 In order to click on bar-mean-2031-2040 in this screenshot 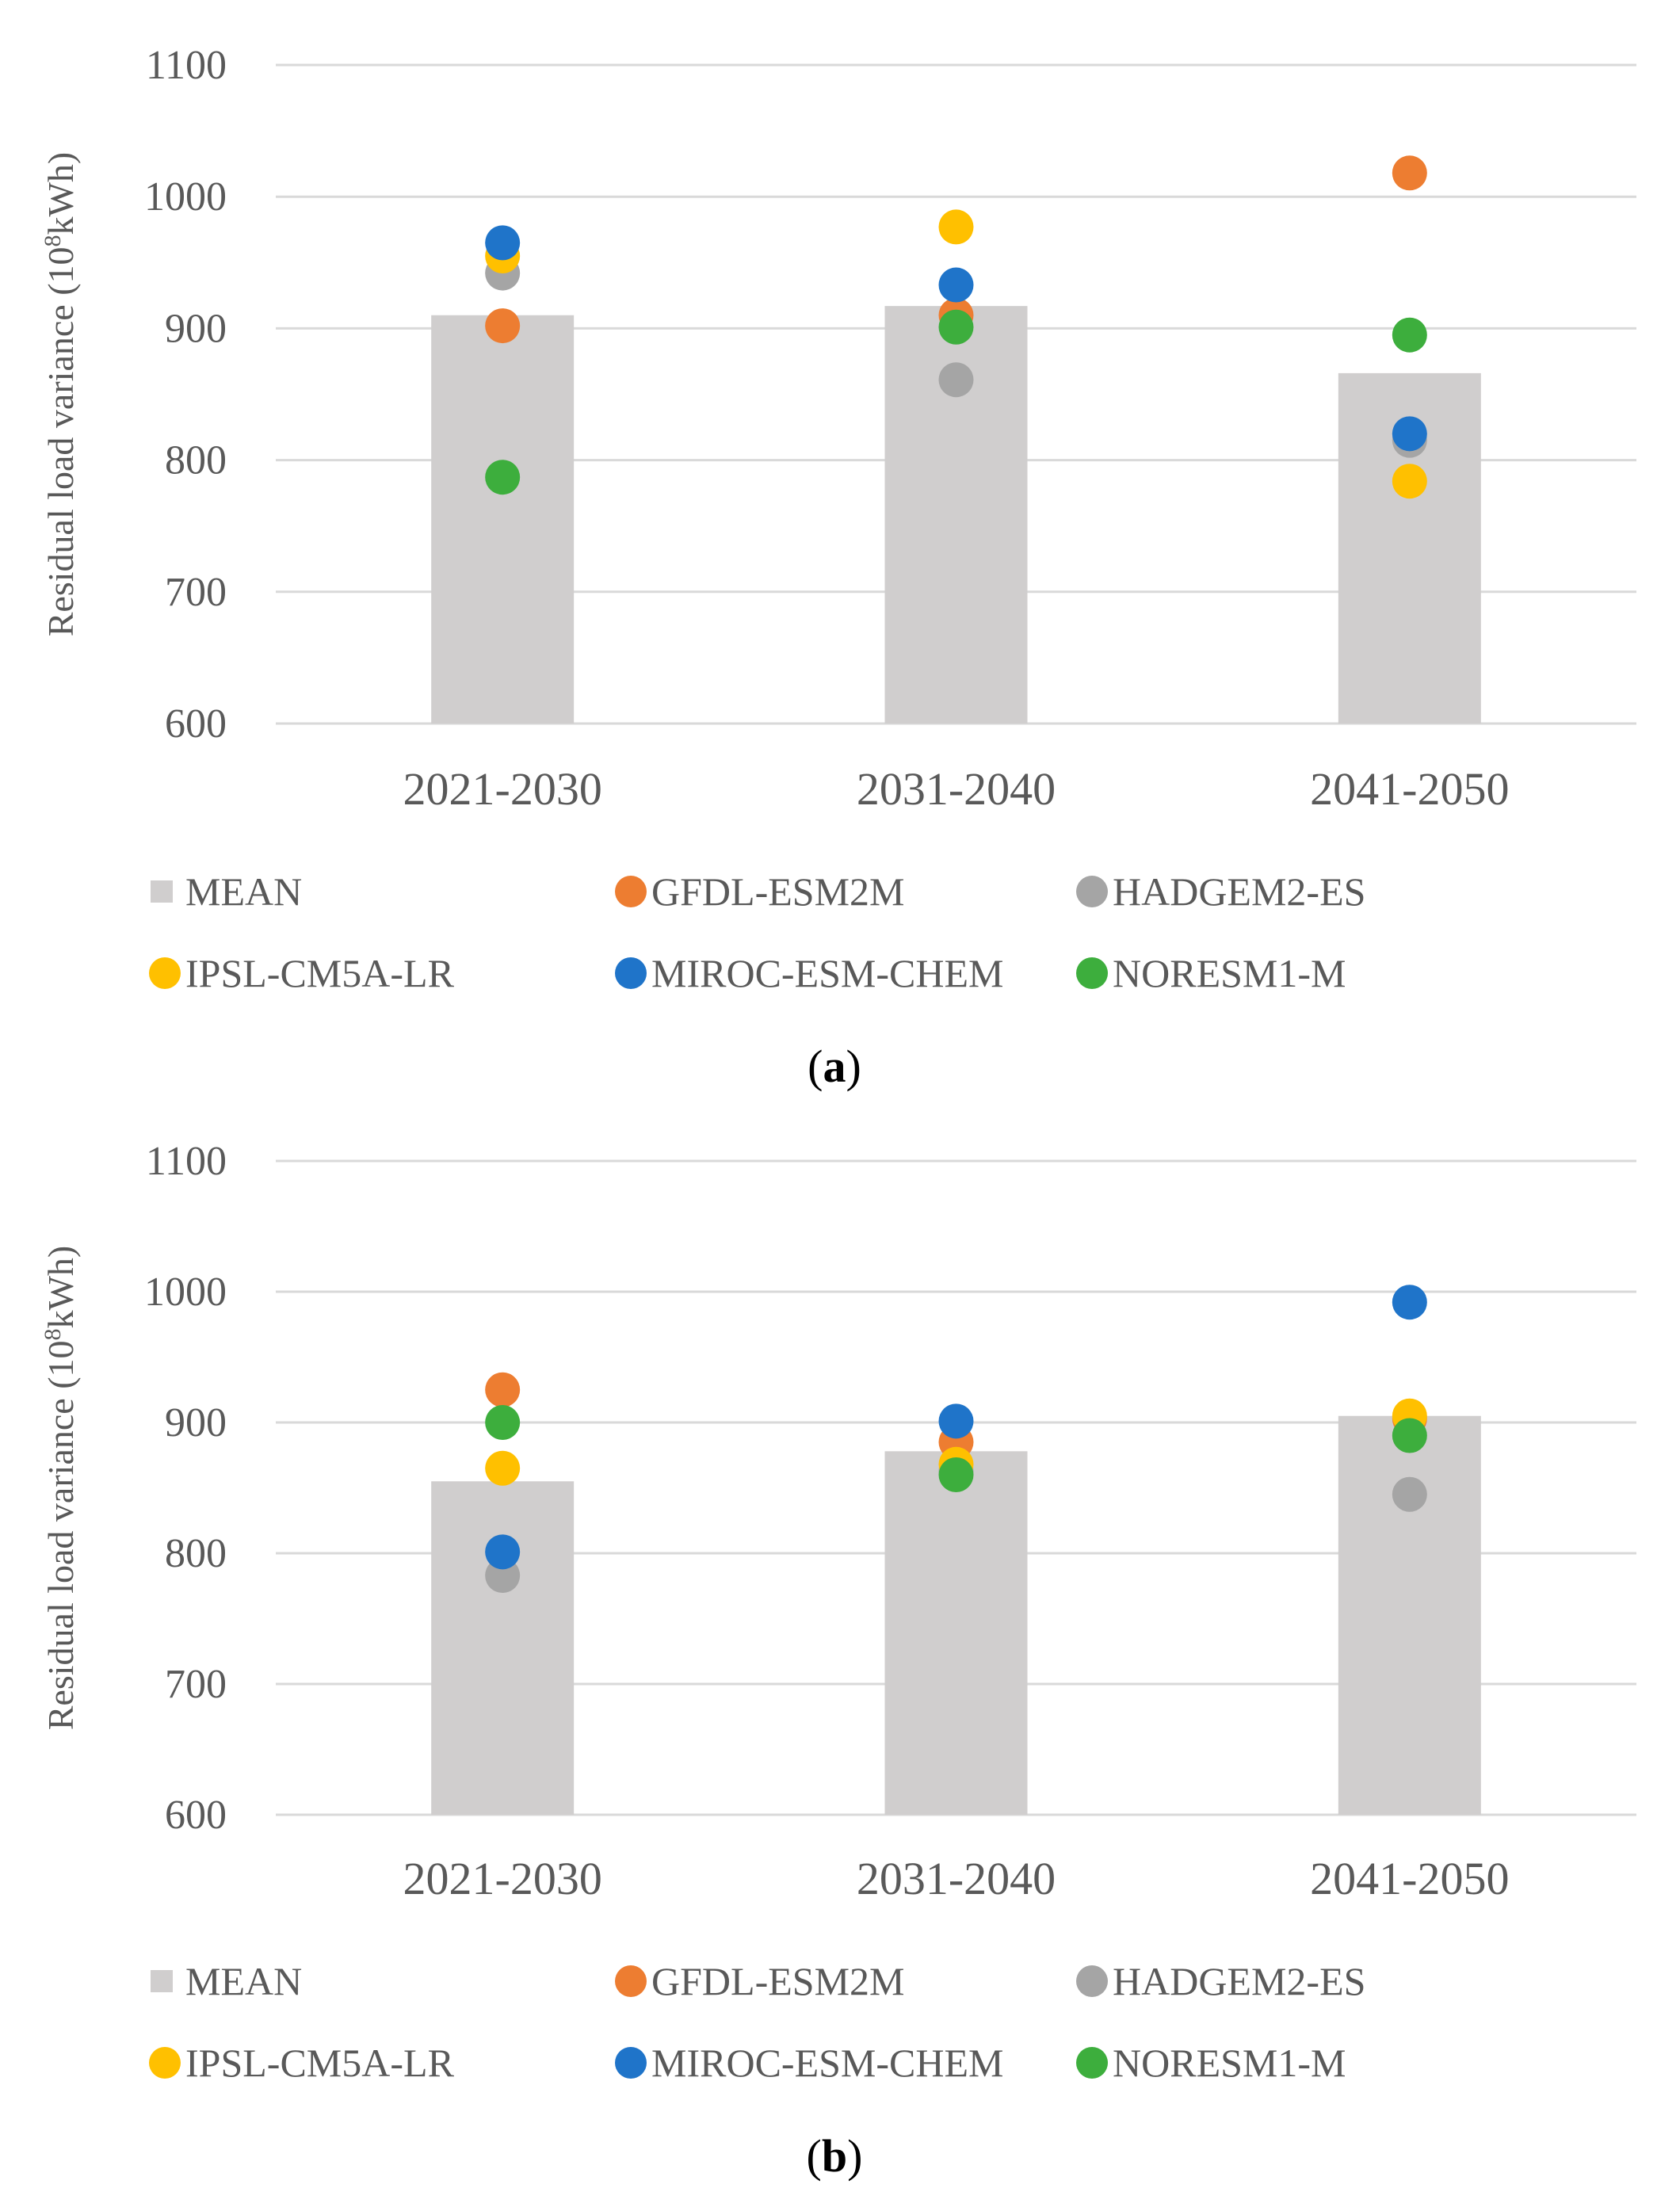, I will do `click(956, 1633)`.